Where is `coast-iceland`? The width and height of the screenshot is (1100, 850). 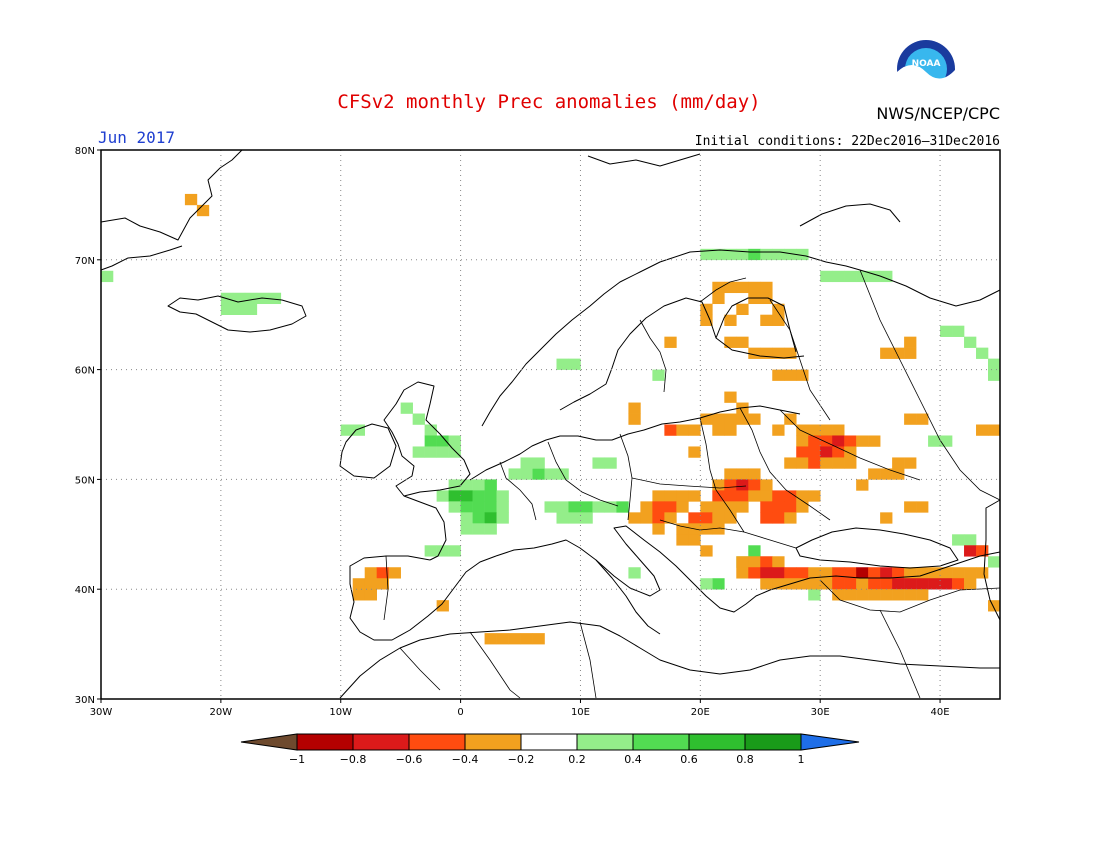
coast-iceland is located at coordinates (237, 314).